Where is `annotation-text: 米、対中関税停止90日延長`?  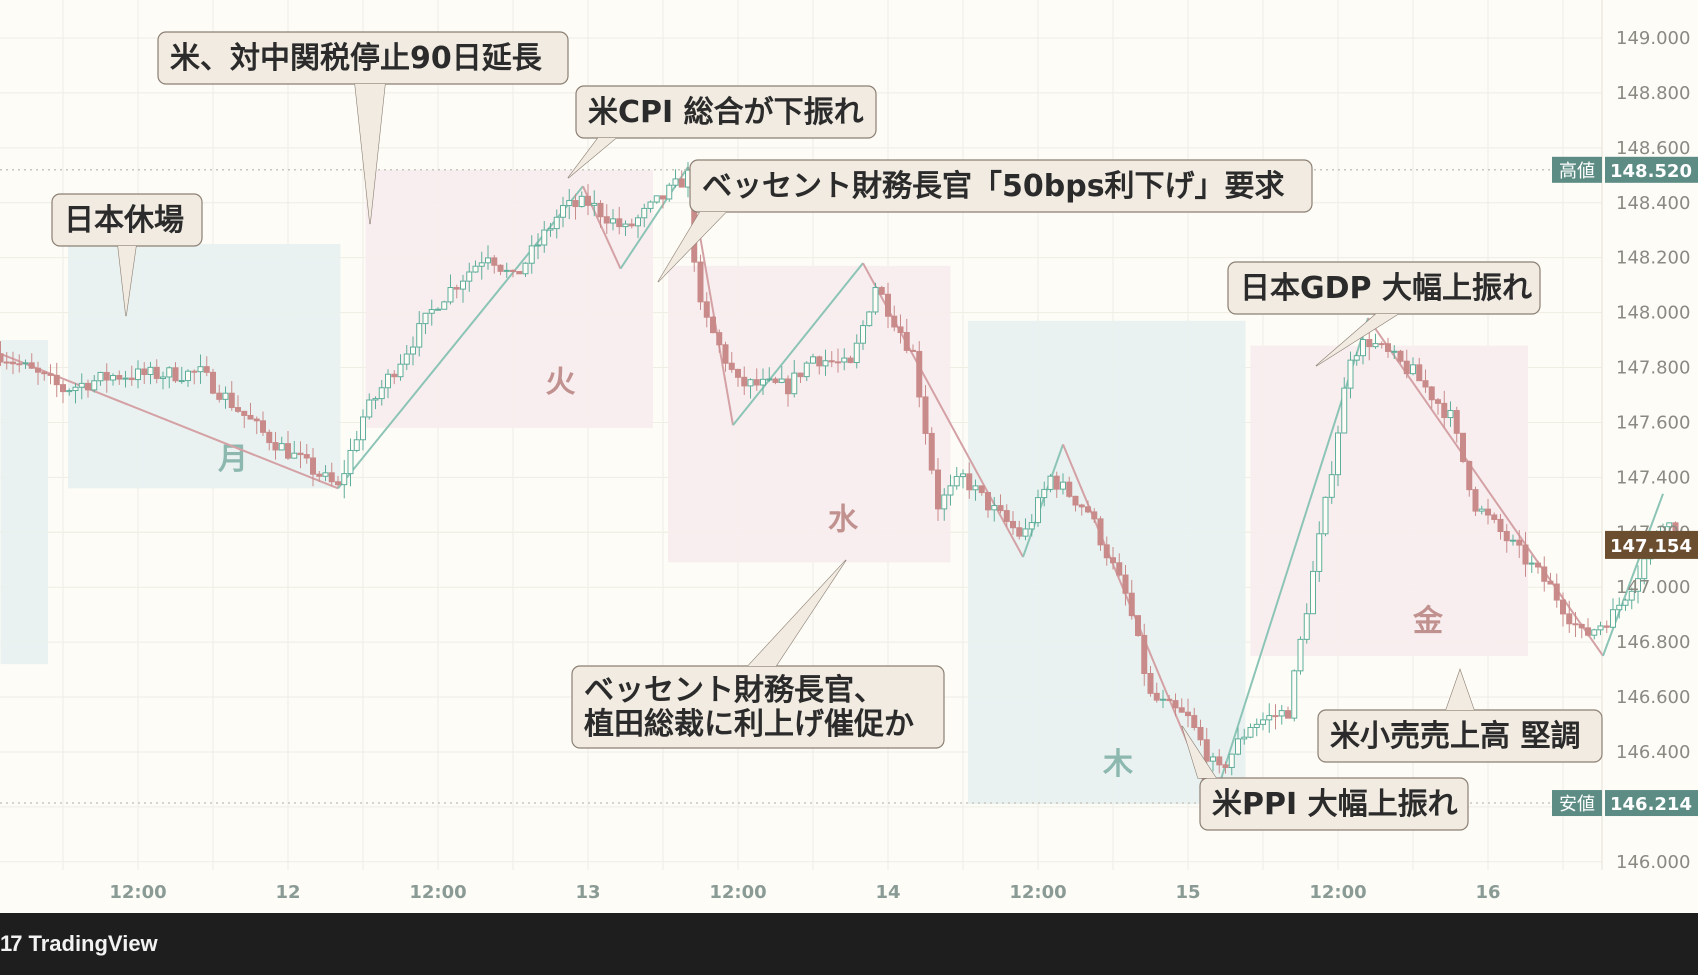 annotation-text: 米、対中関税停止90日延長 is located at coordinates (356, 58).